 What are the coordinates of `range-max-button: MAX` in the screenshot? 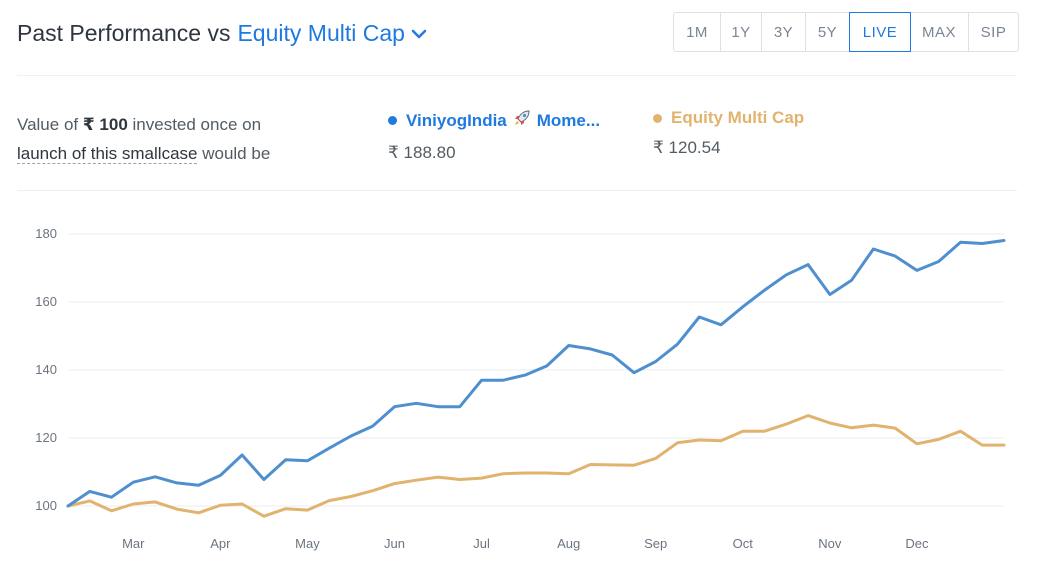 It's located at (939, 32).